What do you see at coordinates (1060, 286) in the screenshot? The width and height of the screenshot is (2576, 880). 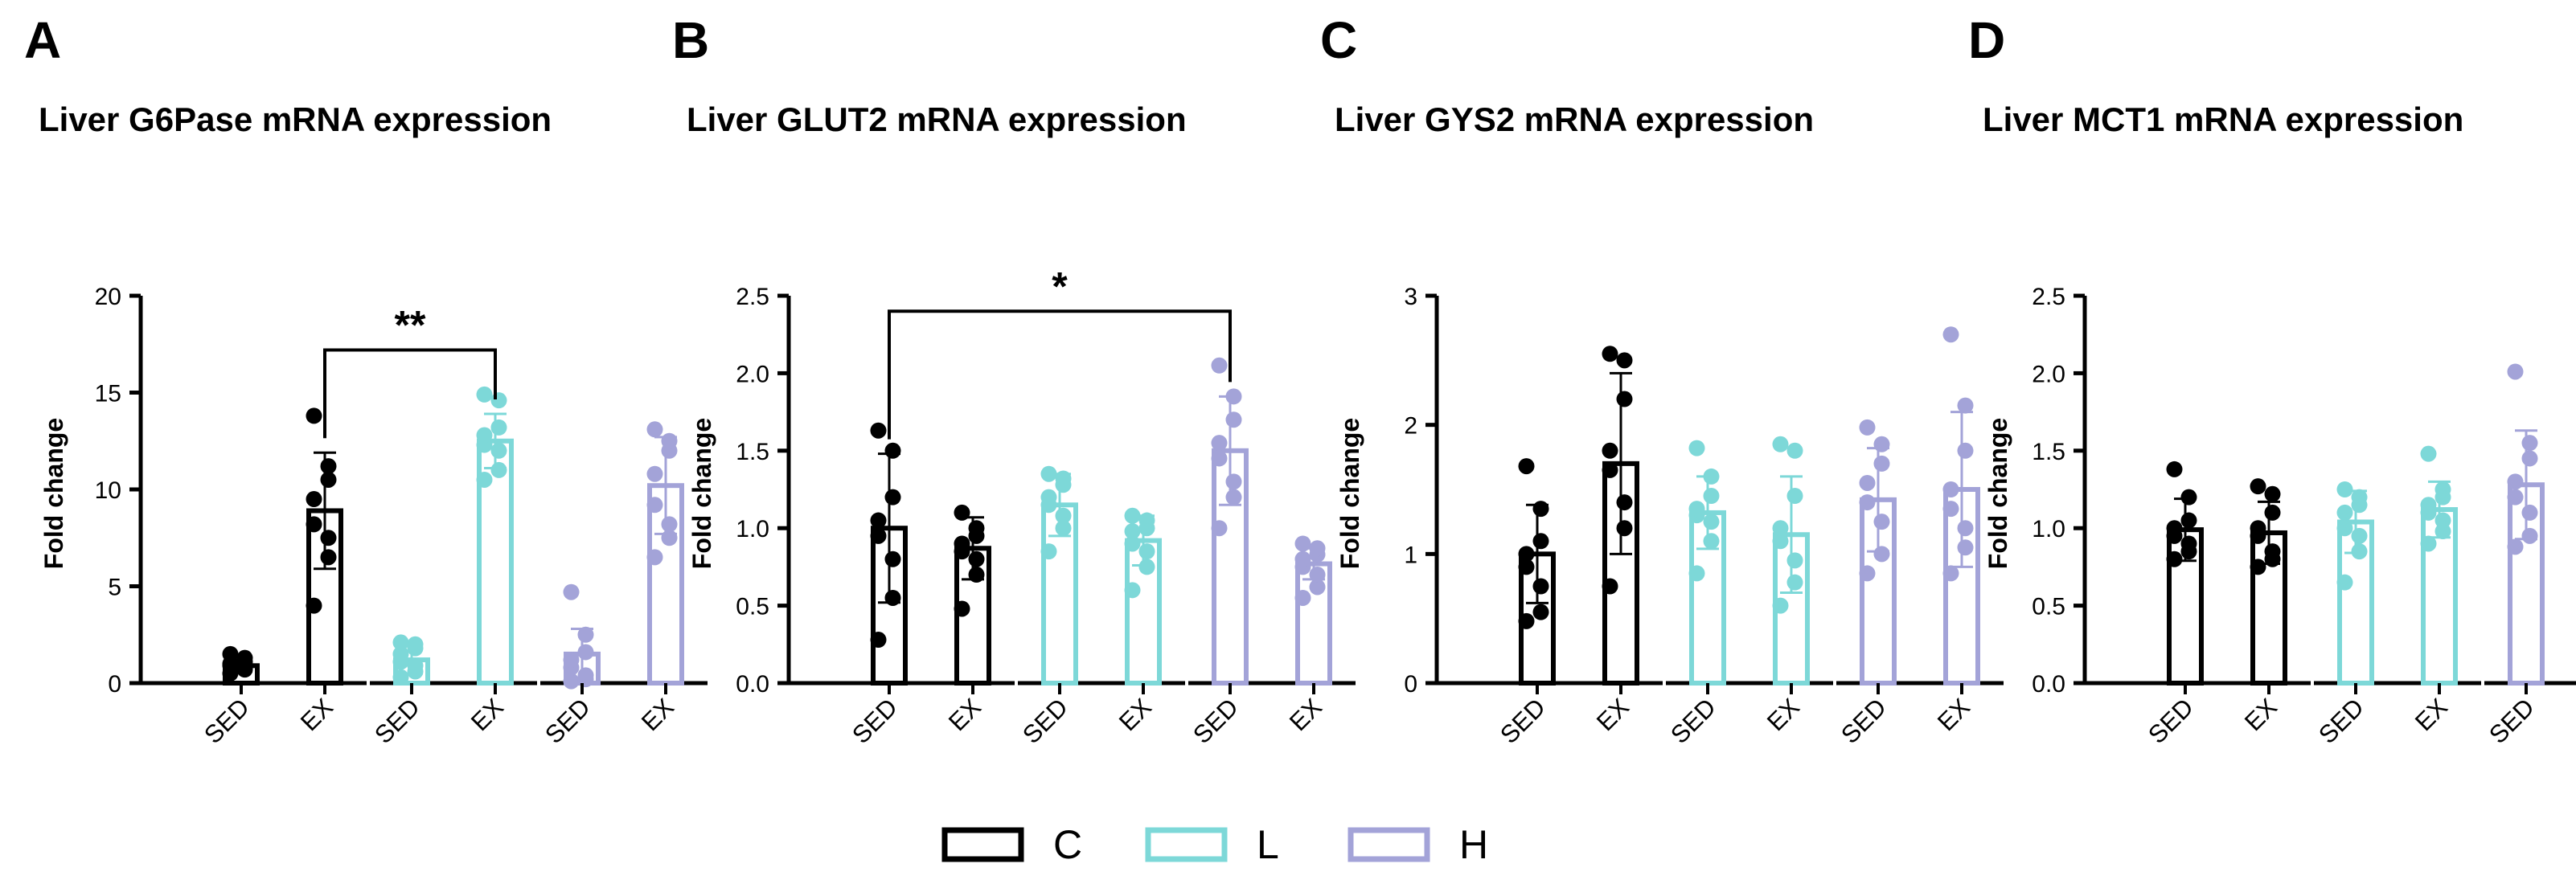 I see `panel-b-significance-label: *` at bounding box center [1060, 286].